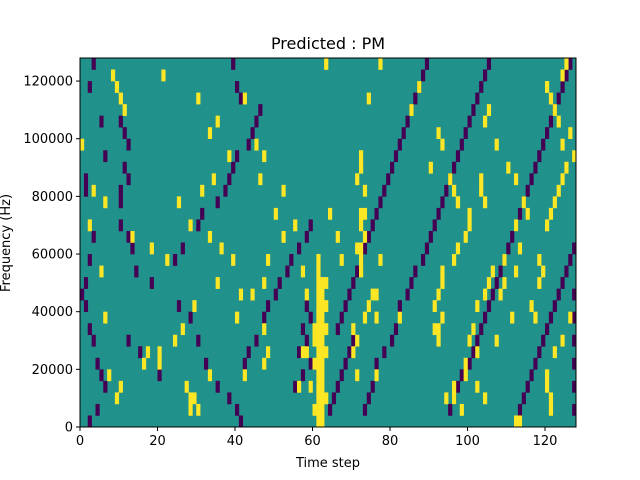  What do you see at coordinates (467, 441) in the screenshot?
I see `x-tick-label: 100` at bounding box center [467, 441].